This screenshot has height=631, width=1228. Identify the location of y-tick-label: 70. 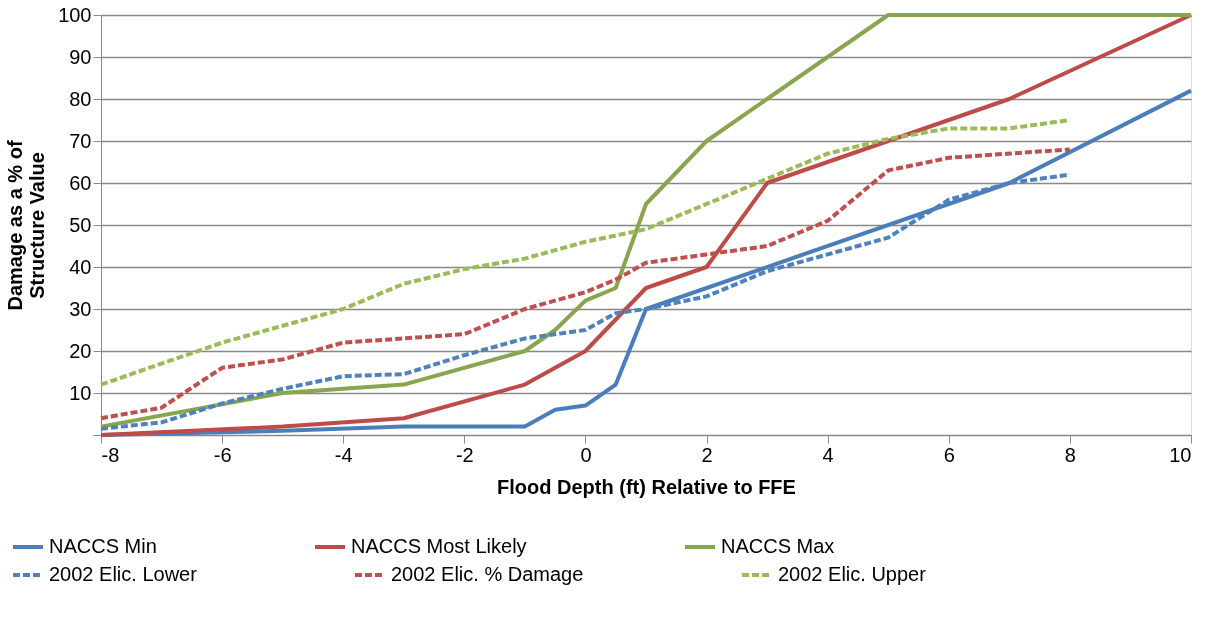
(80, 140).